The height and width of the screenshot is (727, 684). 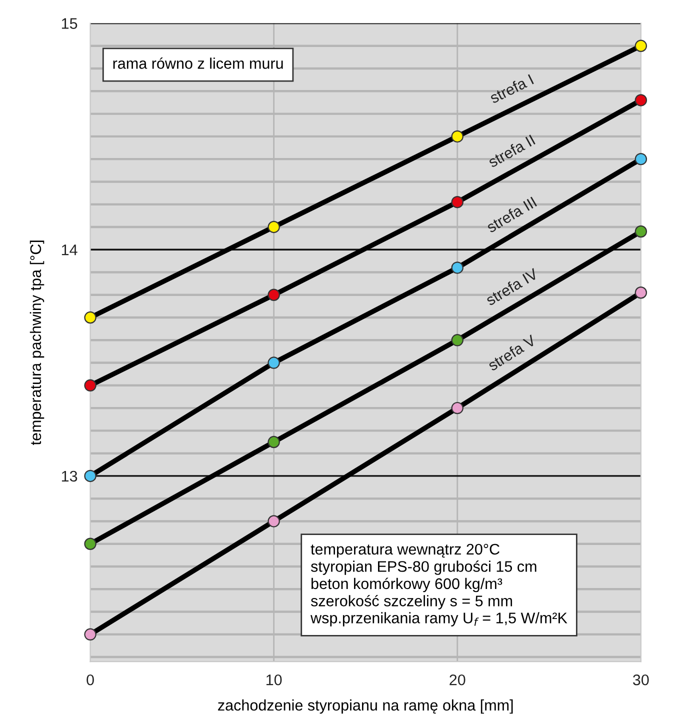 What do you see at coordinates (274, 680) in the screenshot?
I see `x-tick-label: 10` at bounding box center [274, 680].